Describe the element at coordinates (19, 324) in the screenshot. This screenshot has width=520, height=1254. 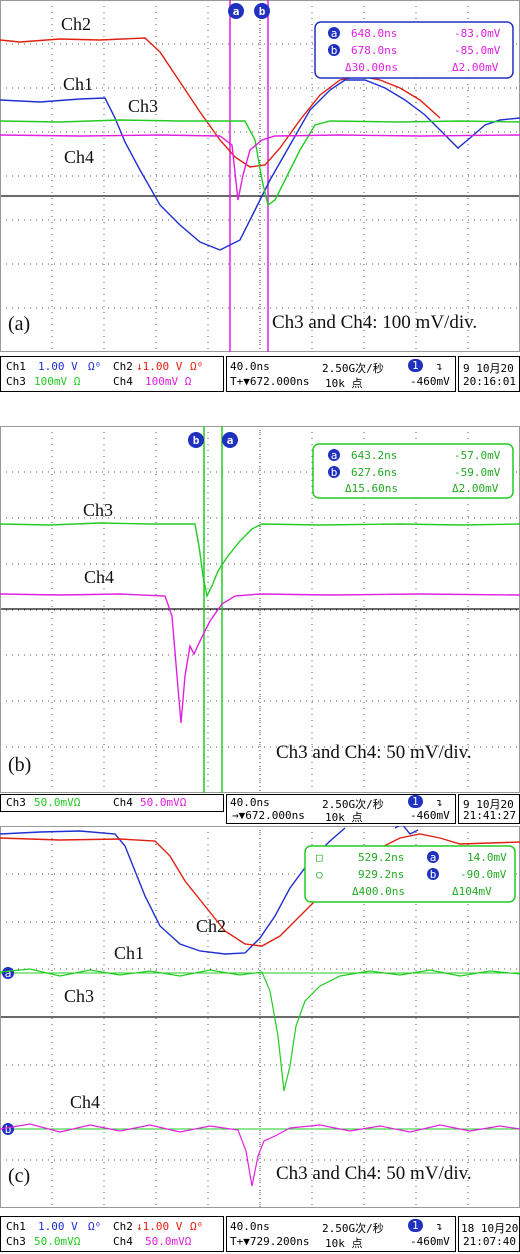
I see `caption-a: (a)` at that location.